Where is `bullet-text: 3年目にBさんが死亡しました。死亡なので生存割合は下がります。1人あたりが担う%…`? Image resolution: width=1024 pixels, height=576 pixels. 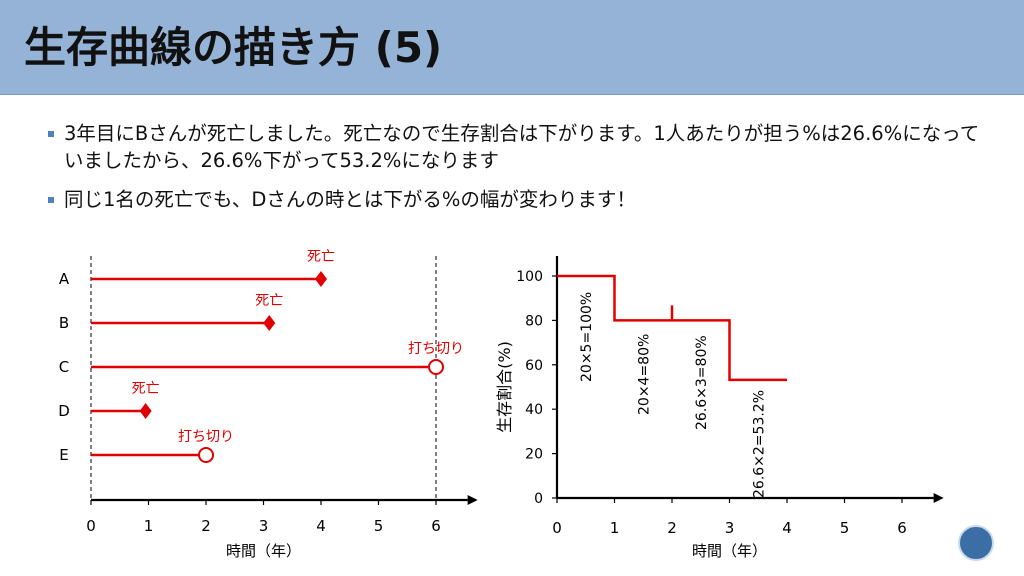
bullet-text: 3年目にBさんが死亡しました。死亡なので生存割合は下がります。1人あたりが担う%… is located at coordinates (522, 147).